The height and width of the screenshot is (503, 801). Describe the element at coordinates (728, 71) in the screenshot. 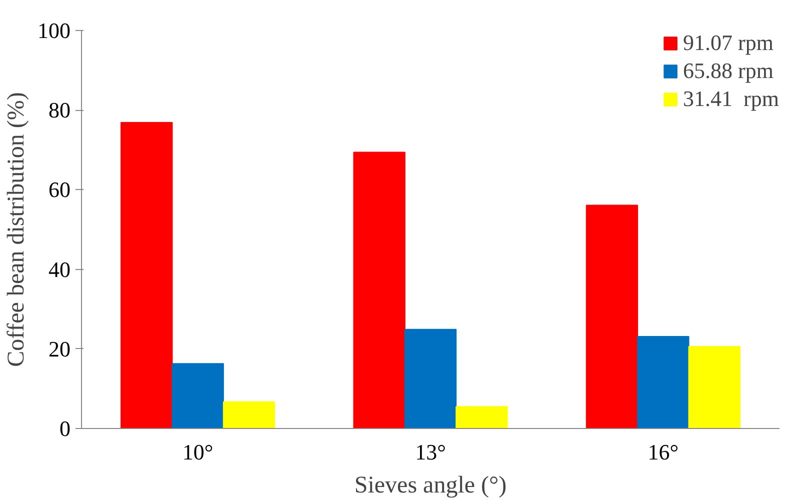

I see `legend-label: 65.88 rpm` at that location.